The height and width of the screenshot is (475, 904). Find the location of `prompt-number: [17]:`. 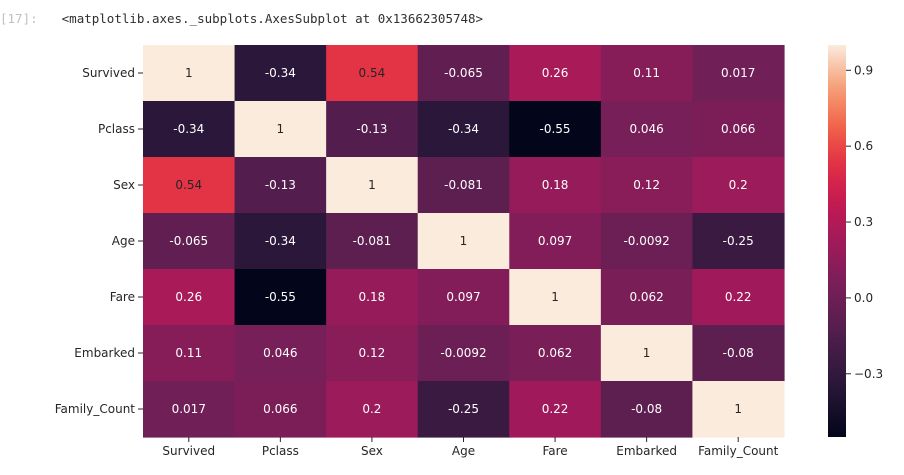

prompt-number: [17]: is located at coordinates (19, 18).